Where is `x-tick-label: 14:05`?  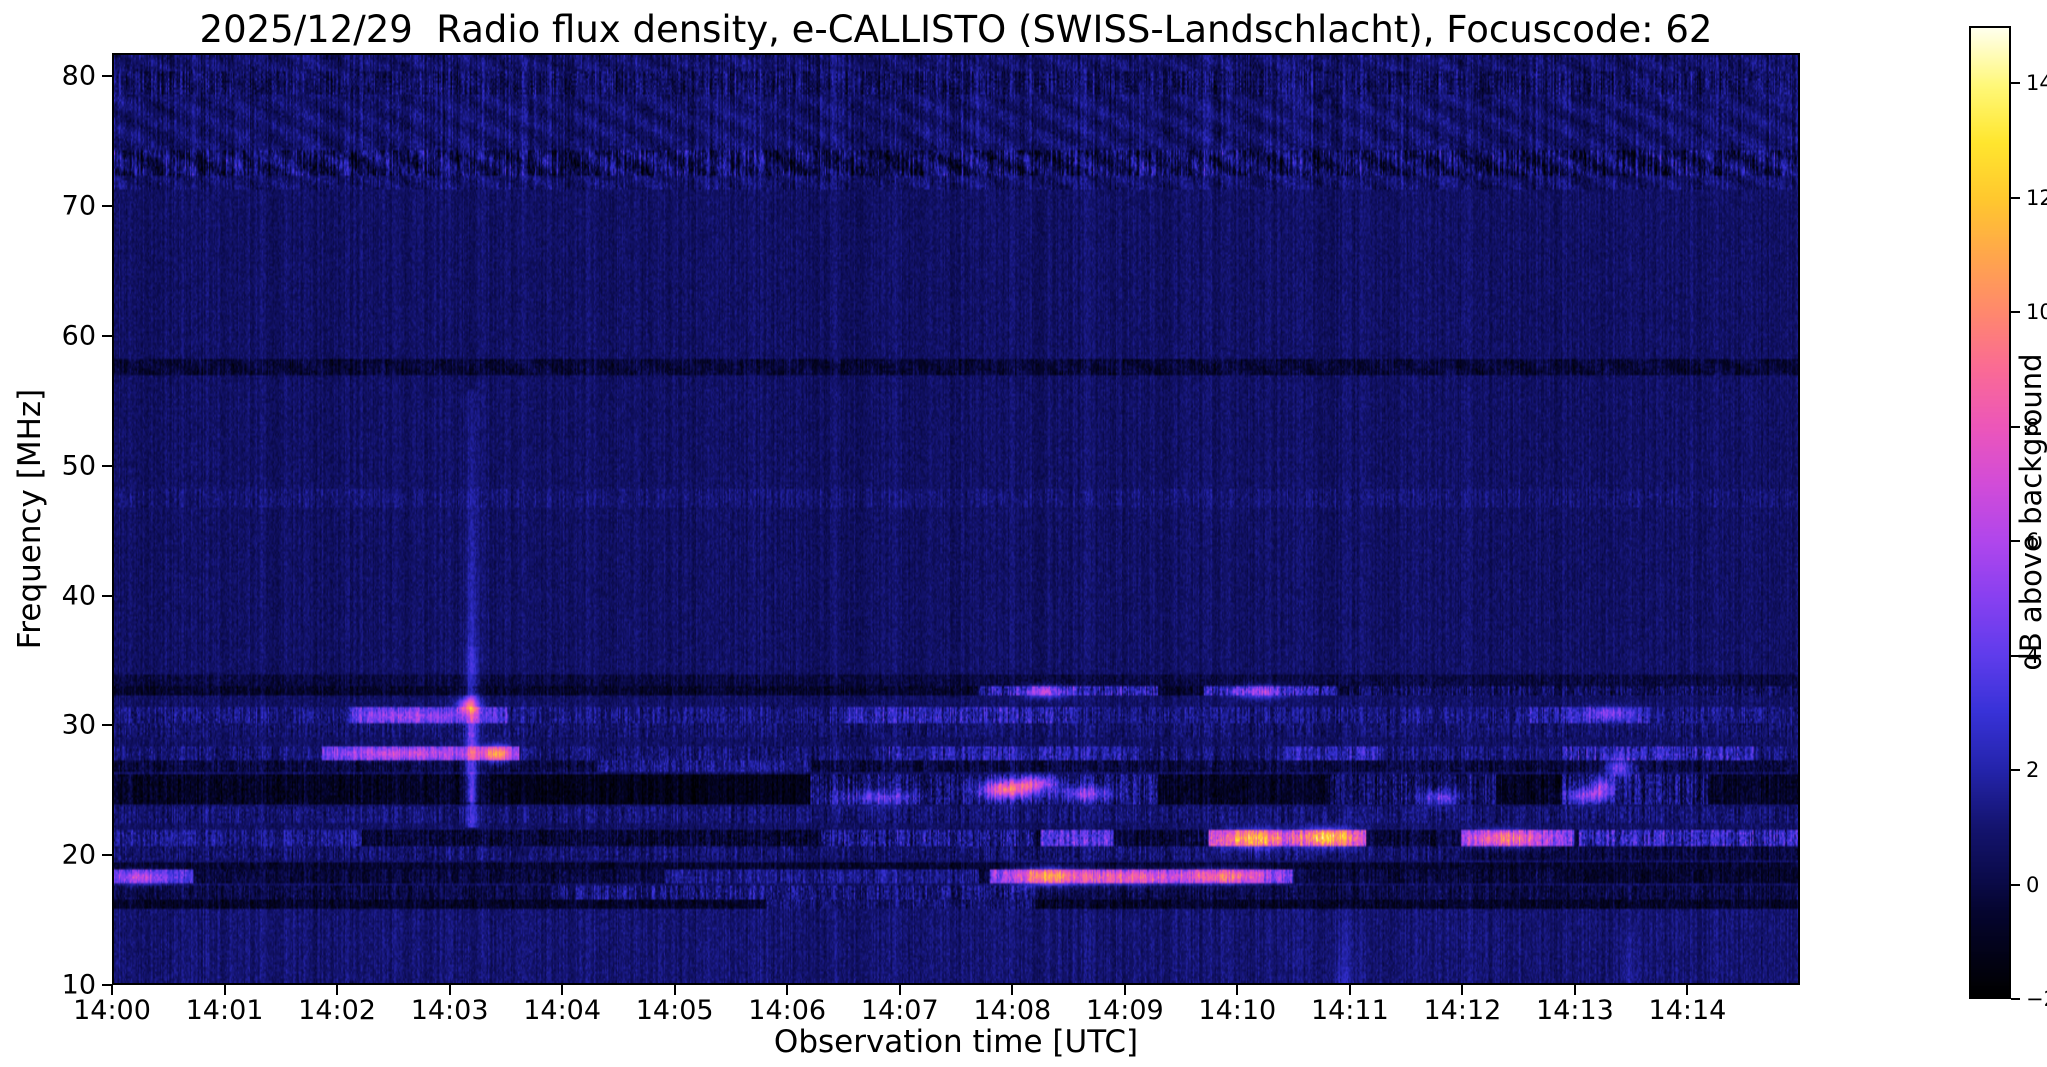 x-tick-label: 14:05 is located at coordinates (674, 1010).